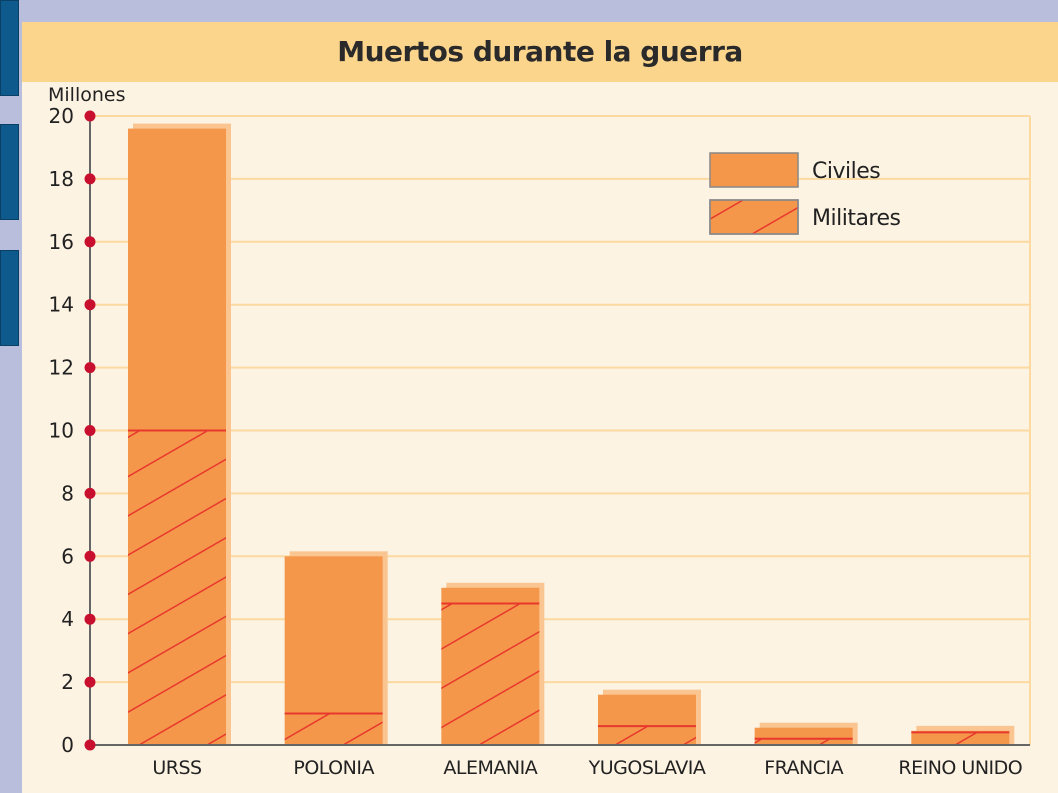  I want to click on title-band, so click(540, 52).